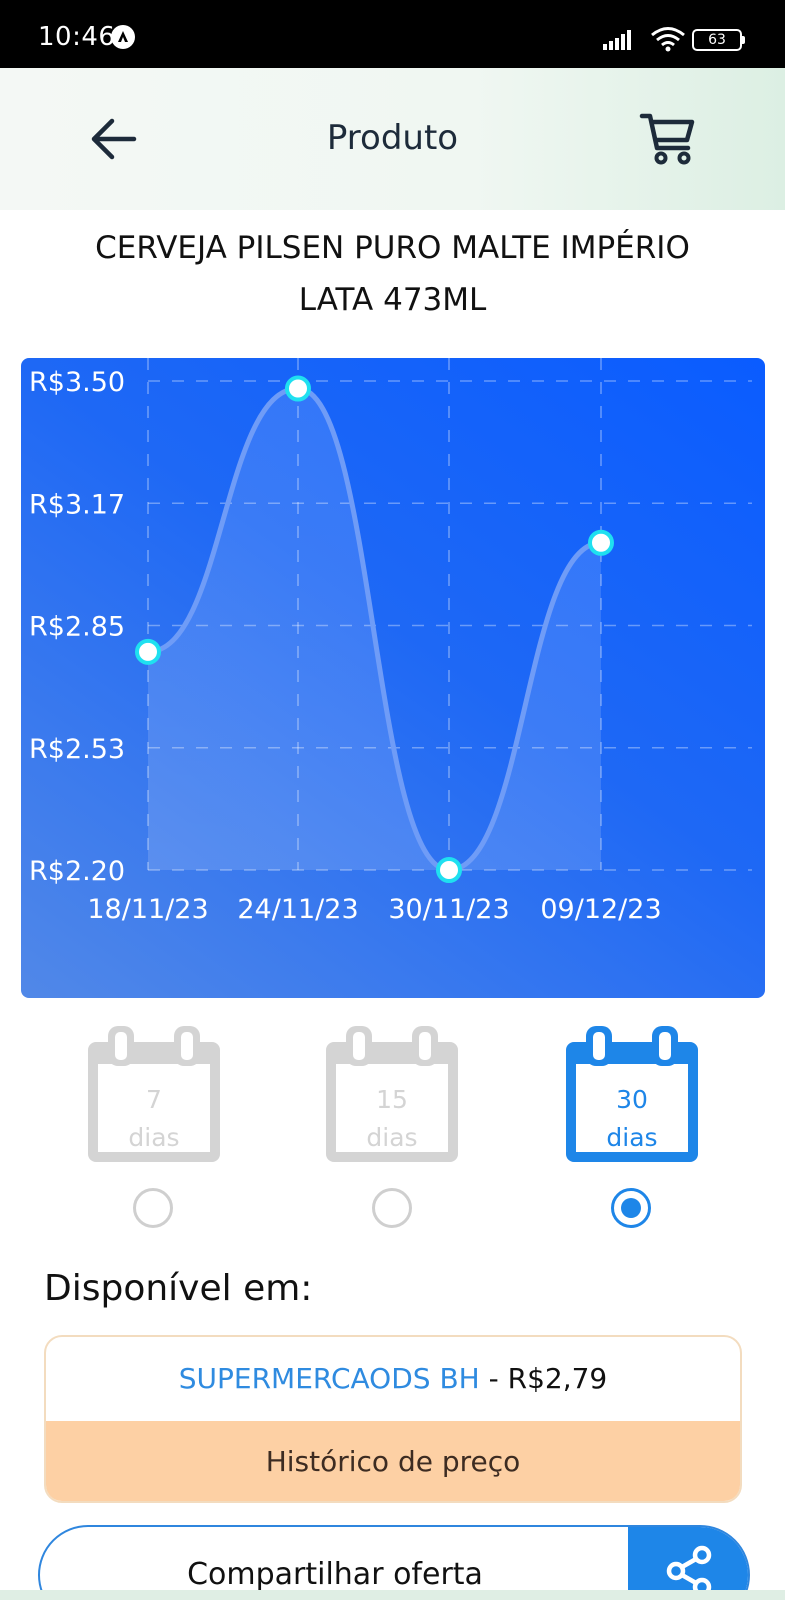  What do you see at coordinates (743, 40) in the screenshot?
I see `battery-tip` at bounding box center [743, 40].